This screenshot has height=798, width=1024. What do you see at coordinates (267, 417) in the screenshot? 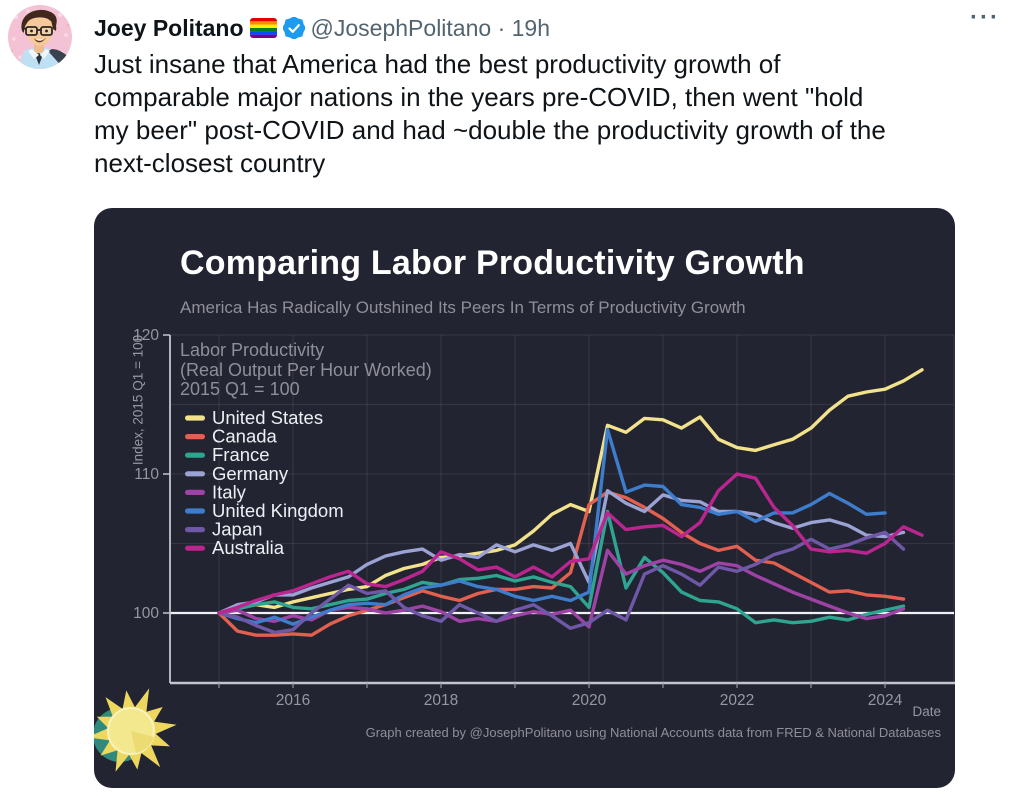
I see `legend-label: United States` at bounding box center [267, 417].